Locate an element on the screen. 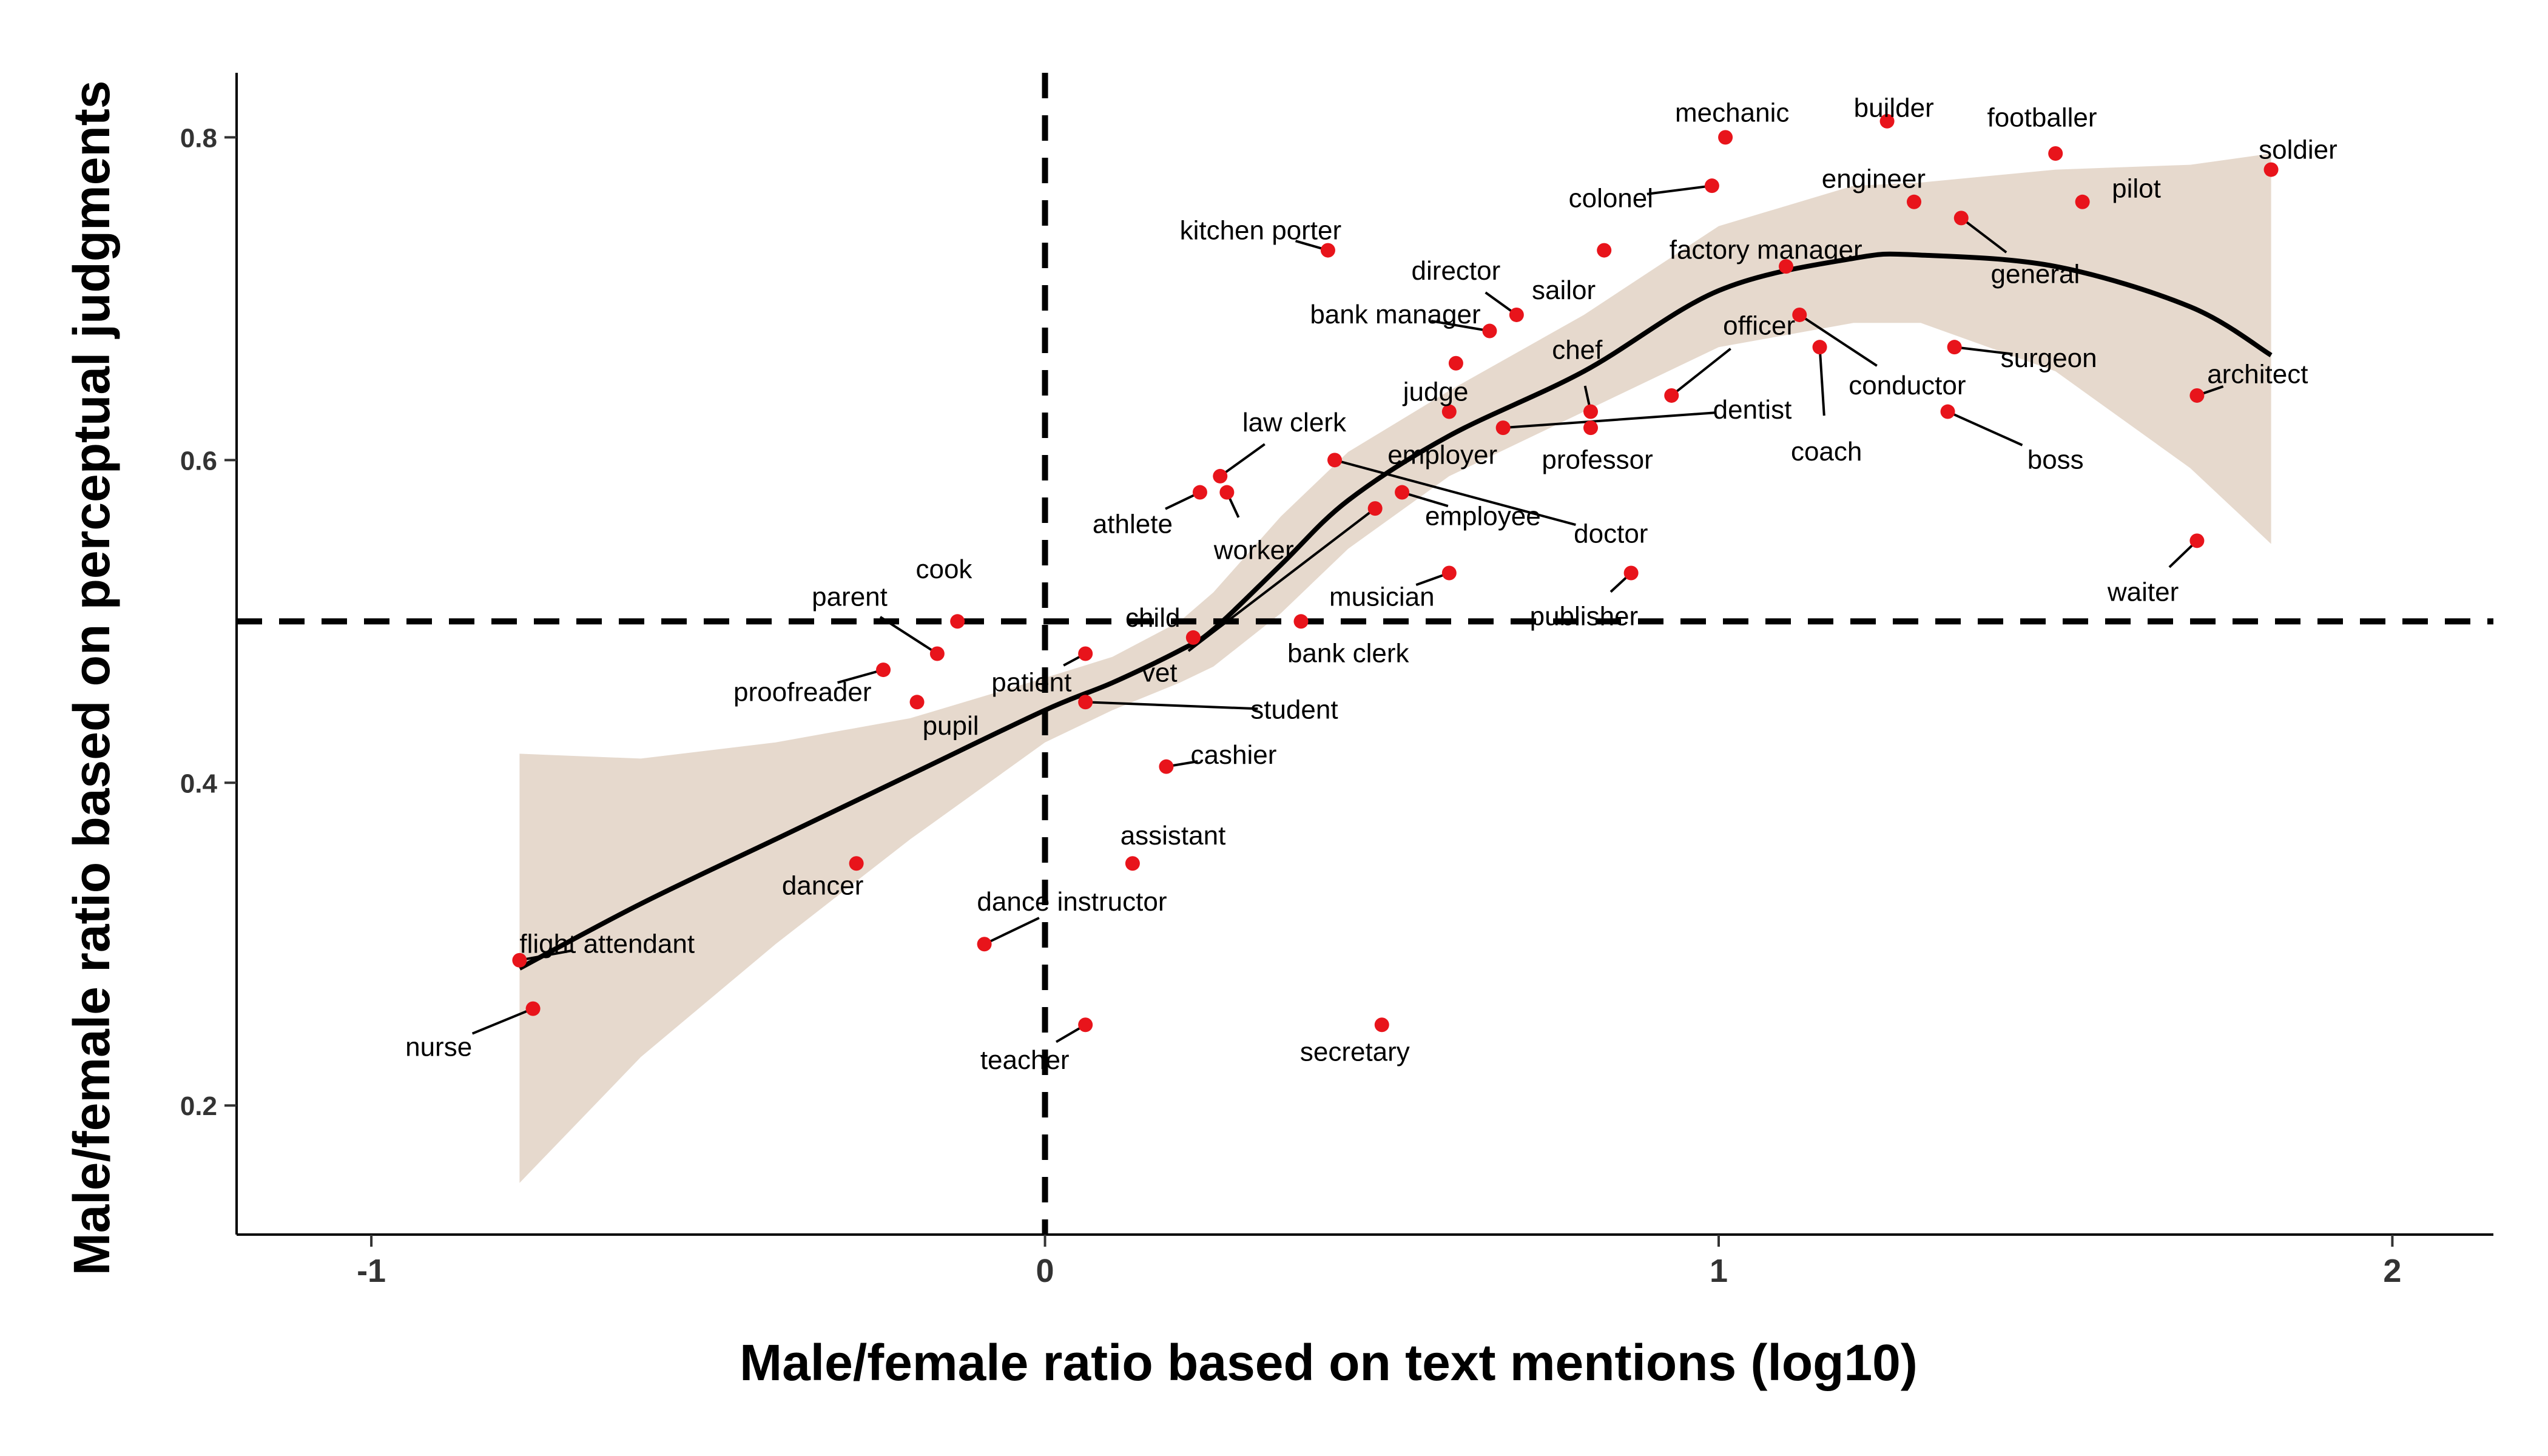 The image size is (2548, 1456). x-tick-label: 1 is located at coordinates (1719, 1271).